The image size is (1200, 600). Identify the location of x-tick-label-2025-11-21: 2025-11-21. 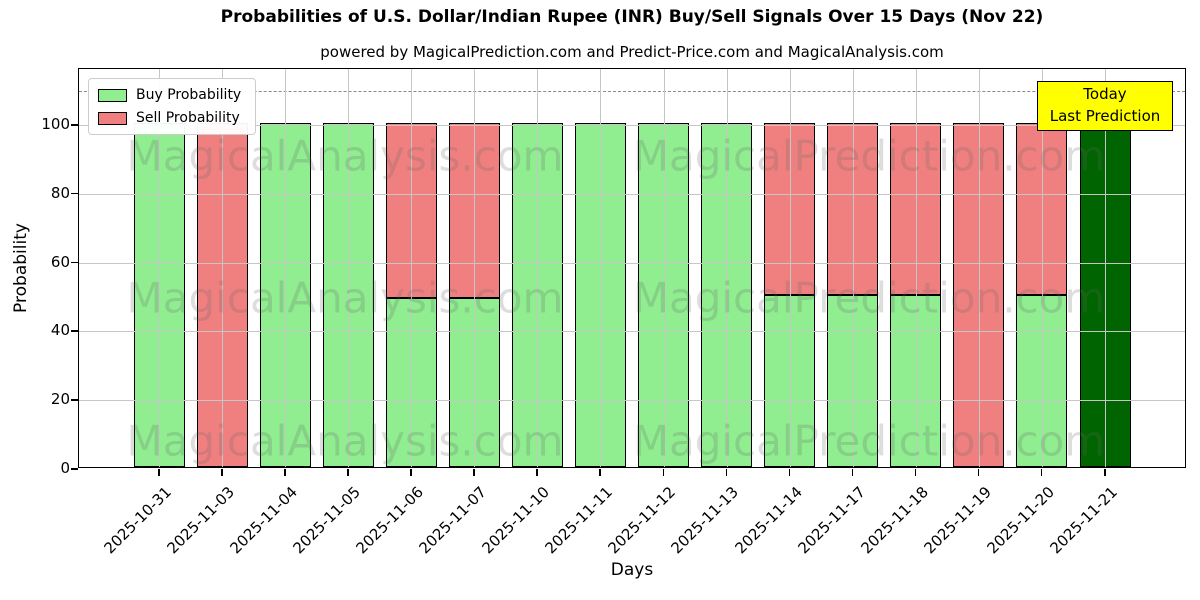
(1083, 520).